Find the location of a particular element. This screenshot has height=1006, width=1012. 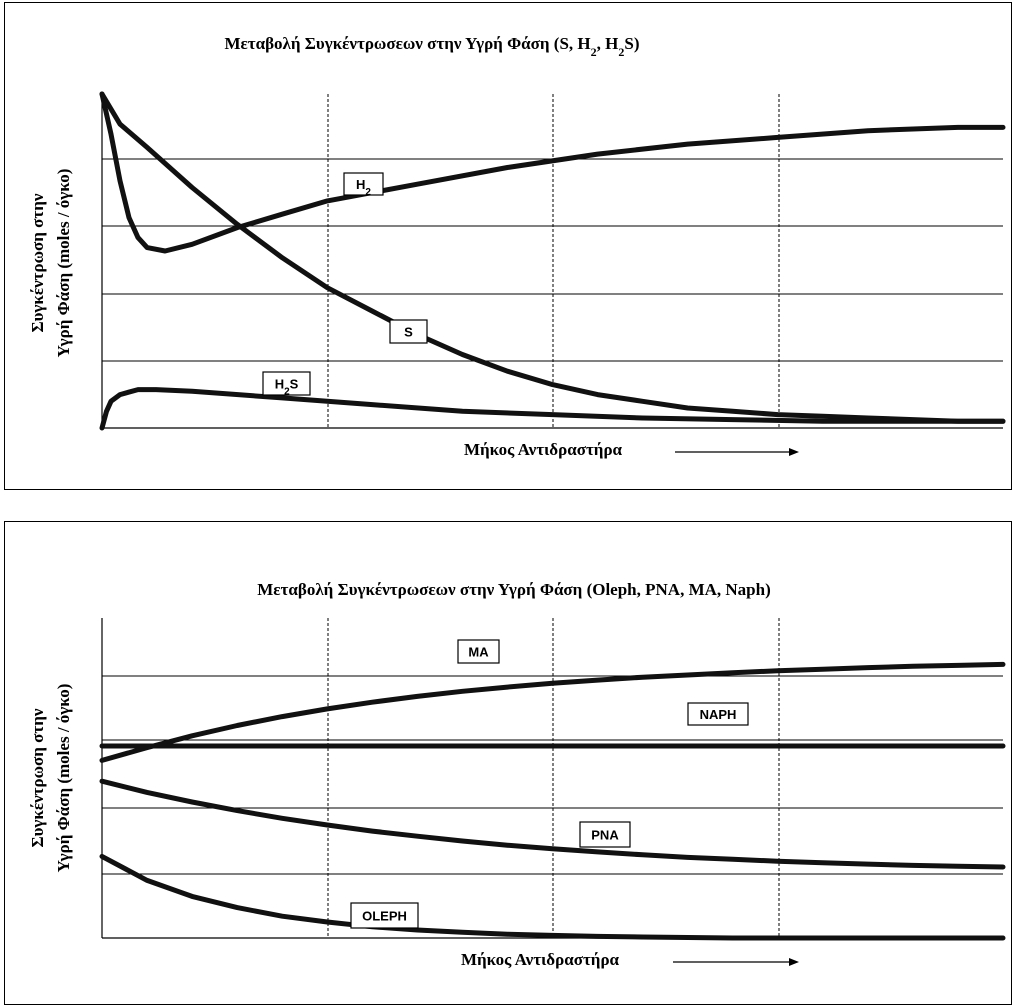

text-part: OLEPH is located at coordinates (384, 916).